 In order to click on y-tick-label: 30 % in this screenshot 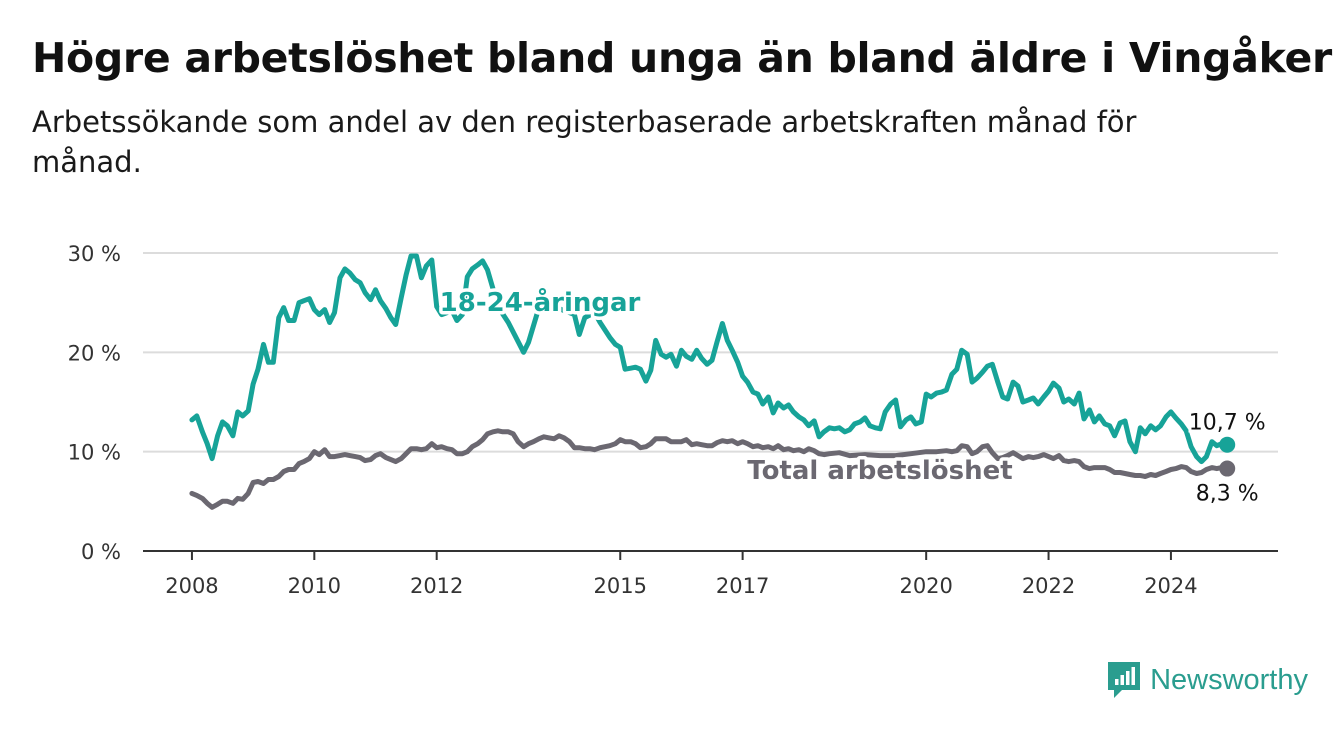, I will do `click(94, 254)`.